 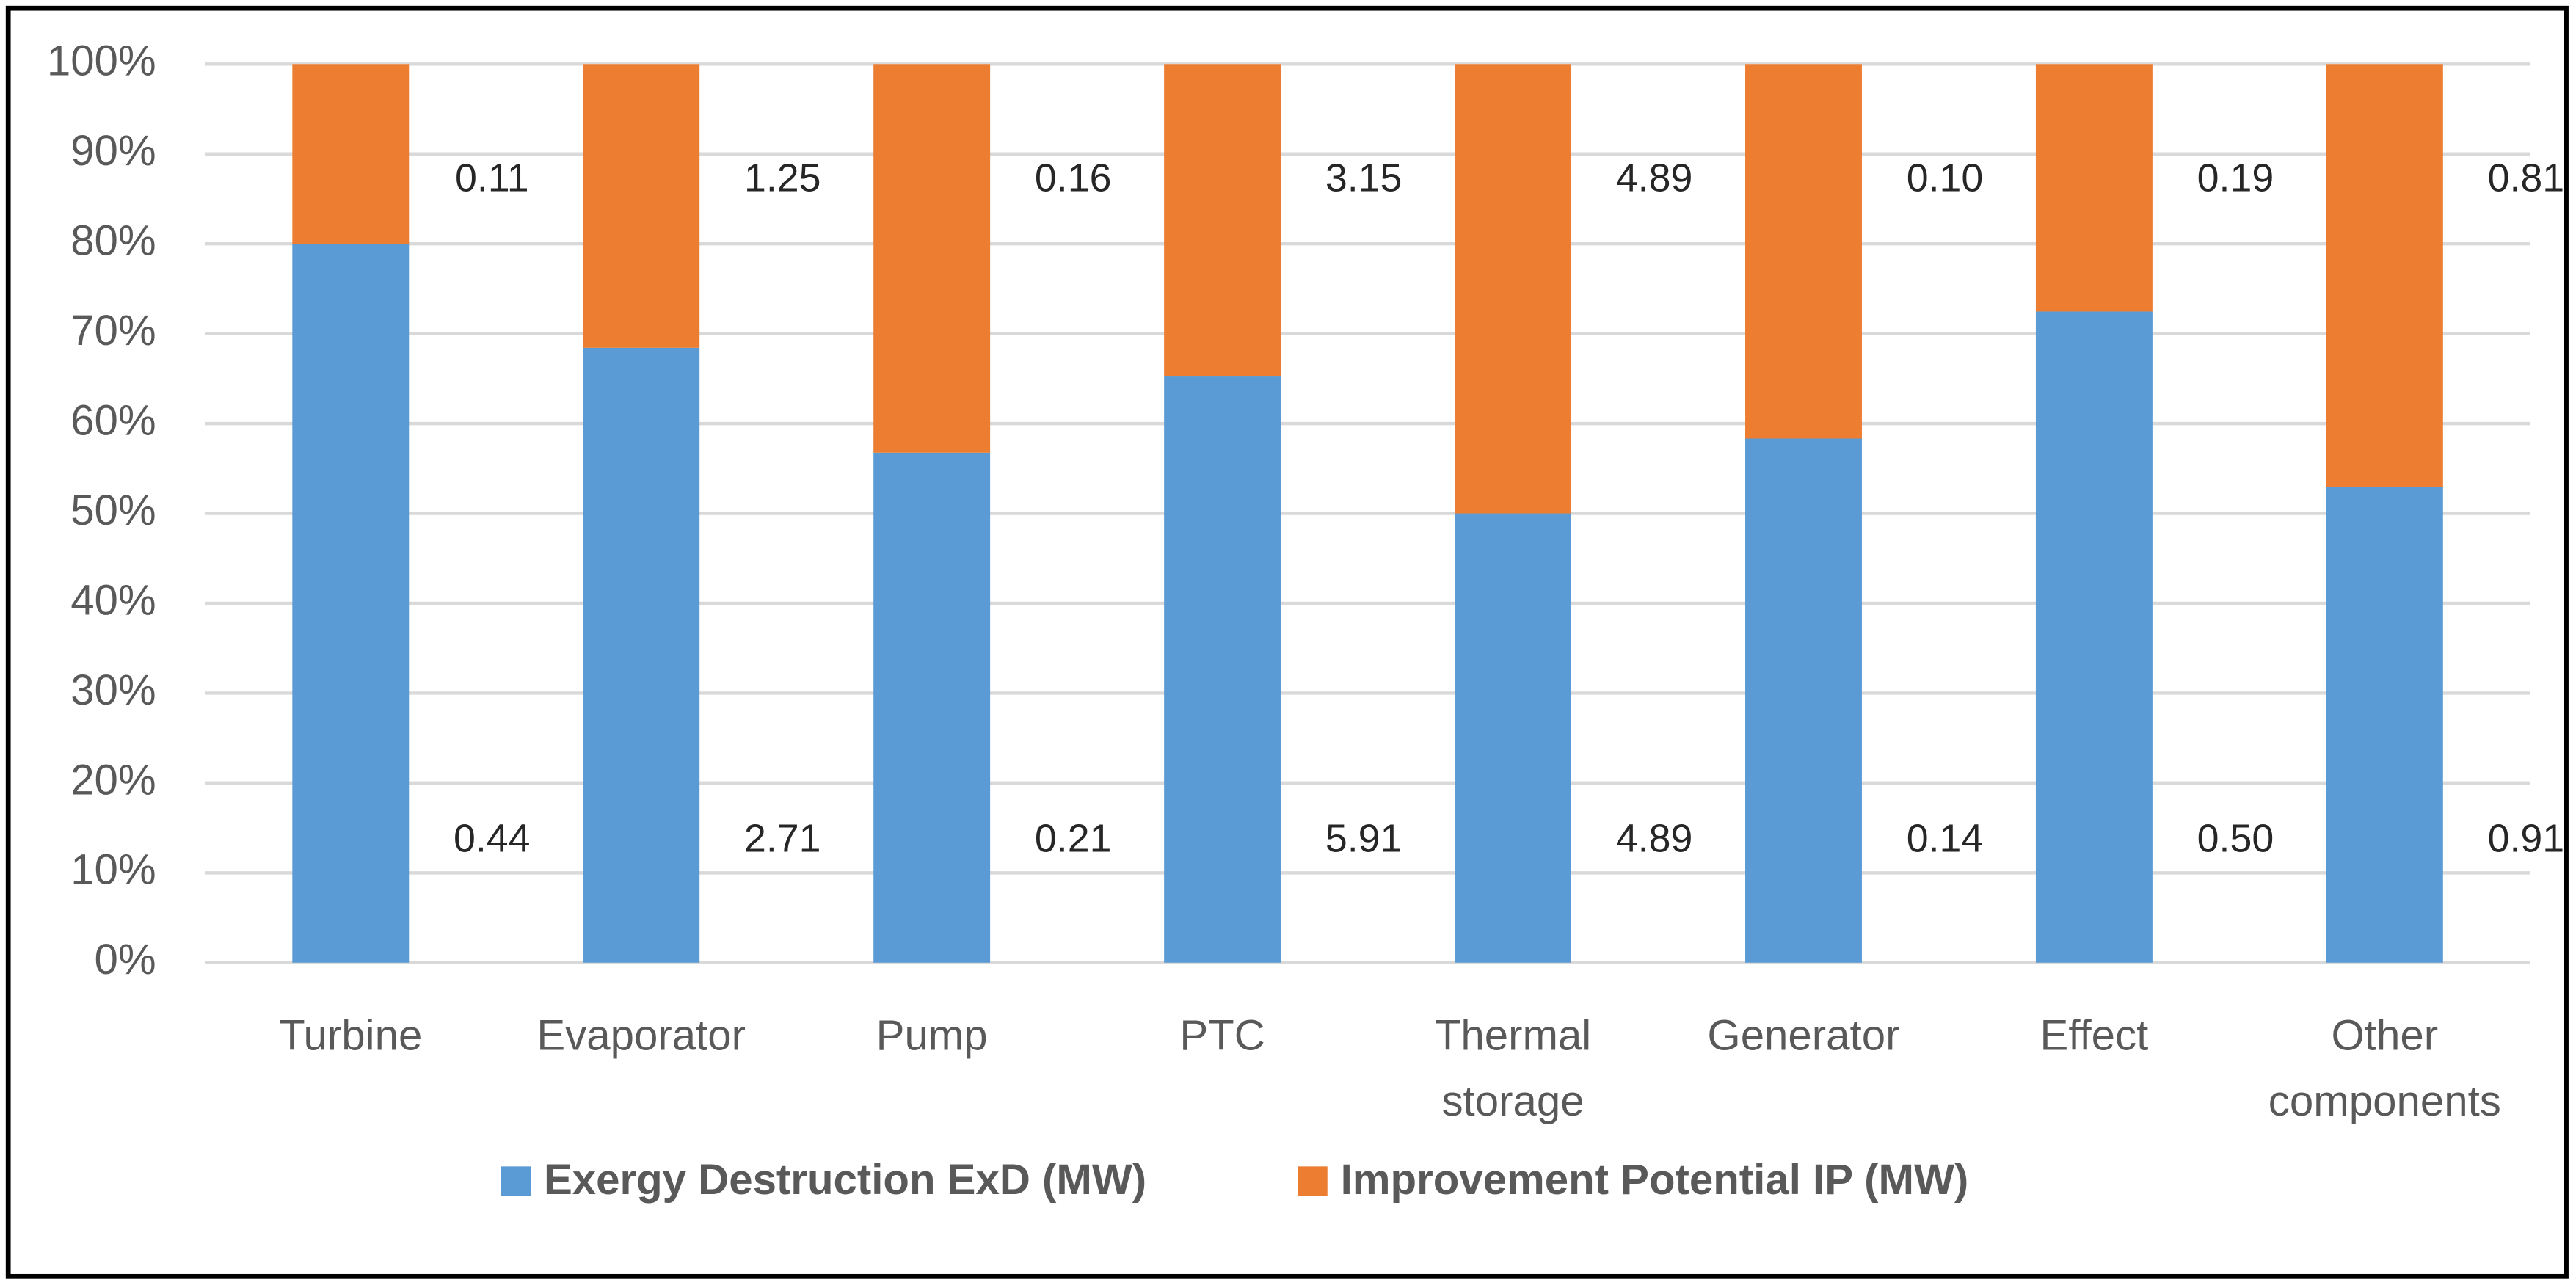 I want to click on legend-label: Improvement Potential IP (MW), so click(x=1655, y=1180).